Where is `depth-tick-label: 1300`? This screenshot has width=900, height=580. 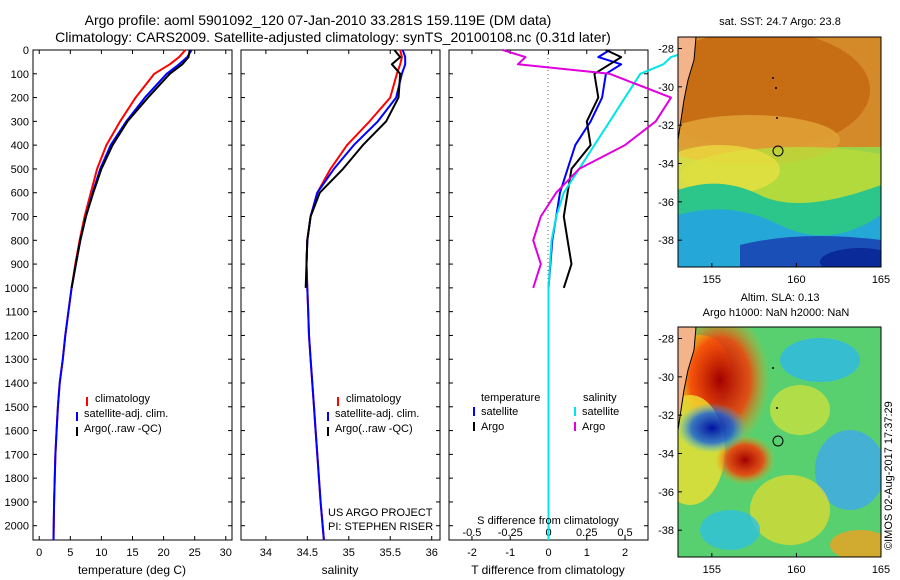 depth-tick-label: 1300 is located at coordinates (17, 360).